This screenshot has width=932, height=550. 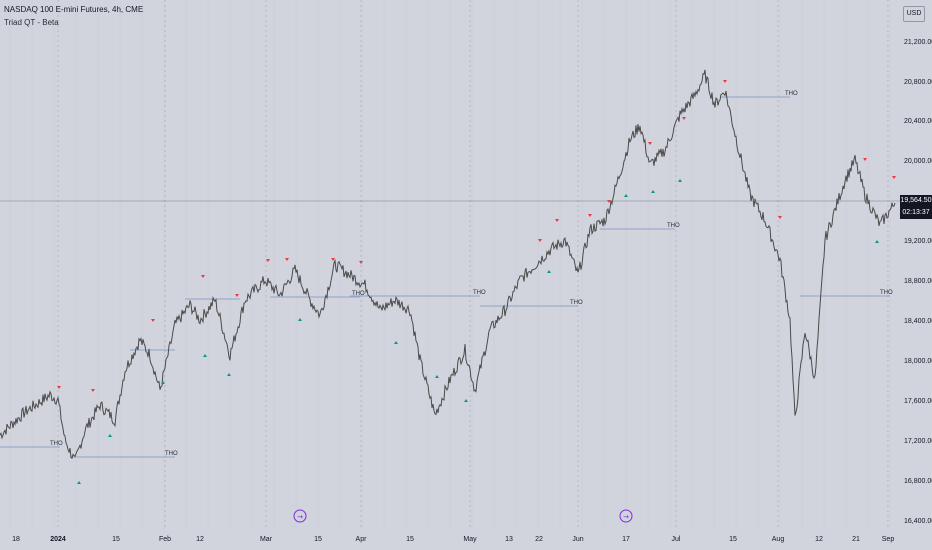 I want to click on price-axis-label: 18,800.00, so click(x=918, y=281).